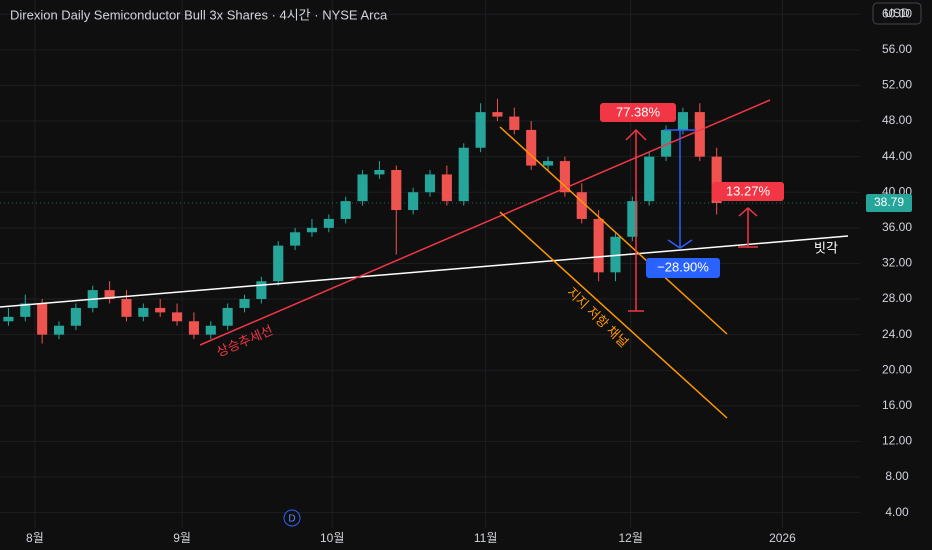 The height and width of the screenshot is (550, 932). I want to click on currency-button, so click(897, 13).